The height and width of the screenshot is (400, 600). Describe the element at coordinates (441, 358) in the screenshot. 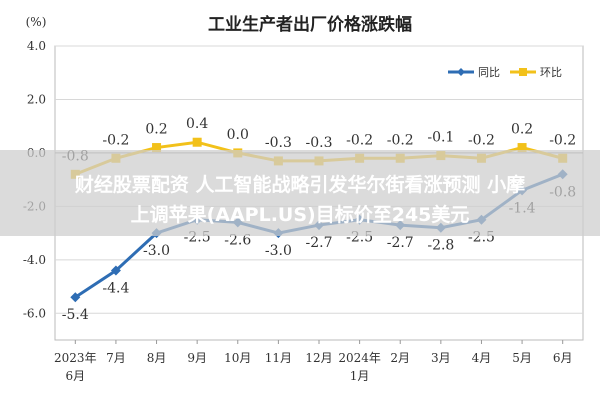

I see `x-tick-label: 3月` at that location.